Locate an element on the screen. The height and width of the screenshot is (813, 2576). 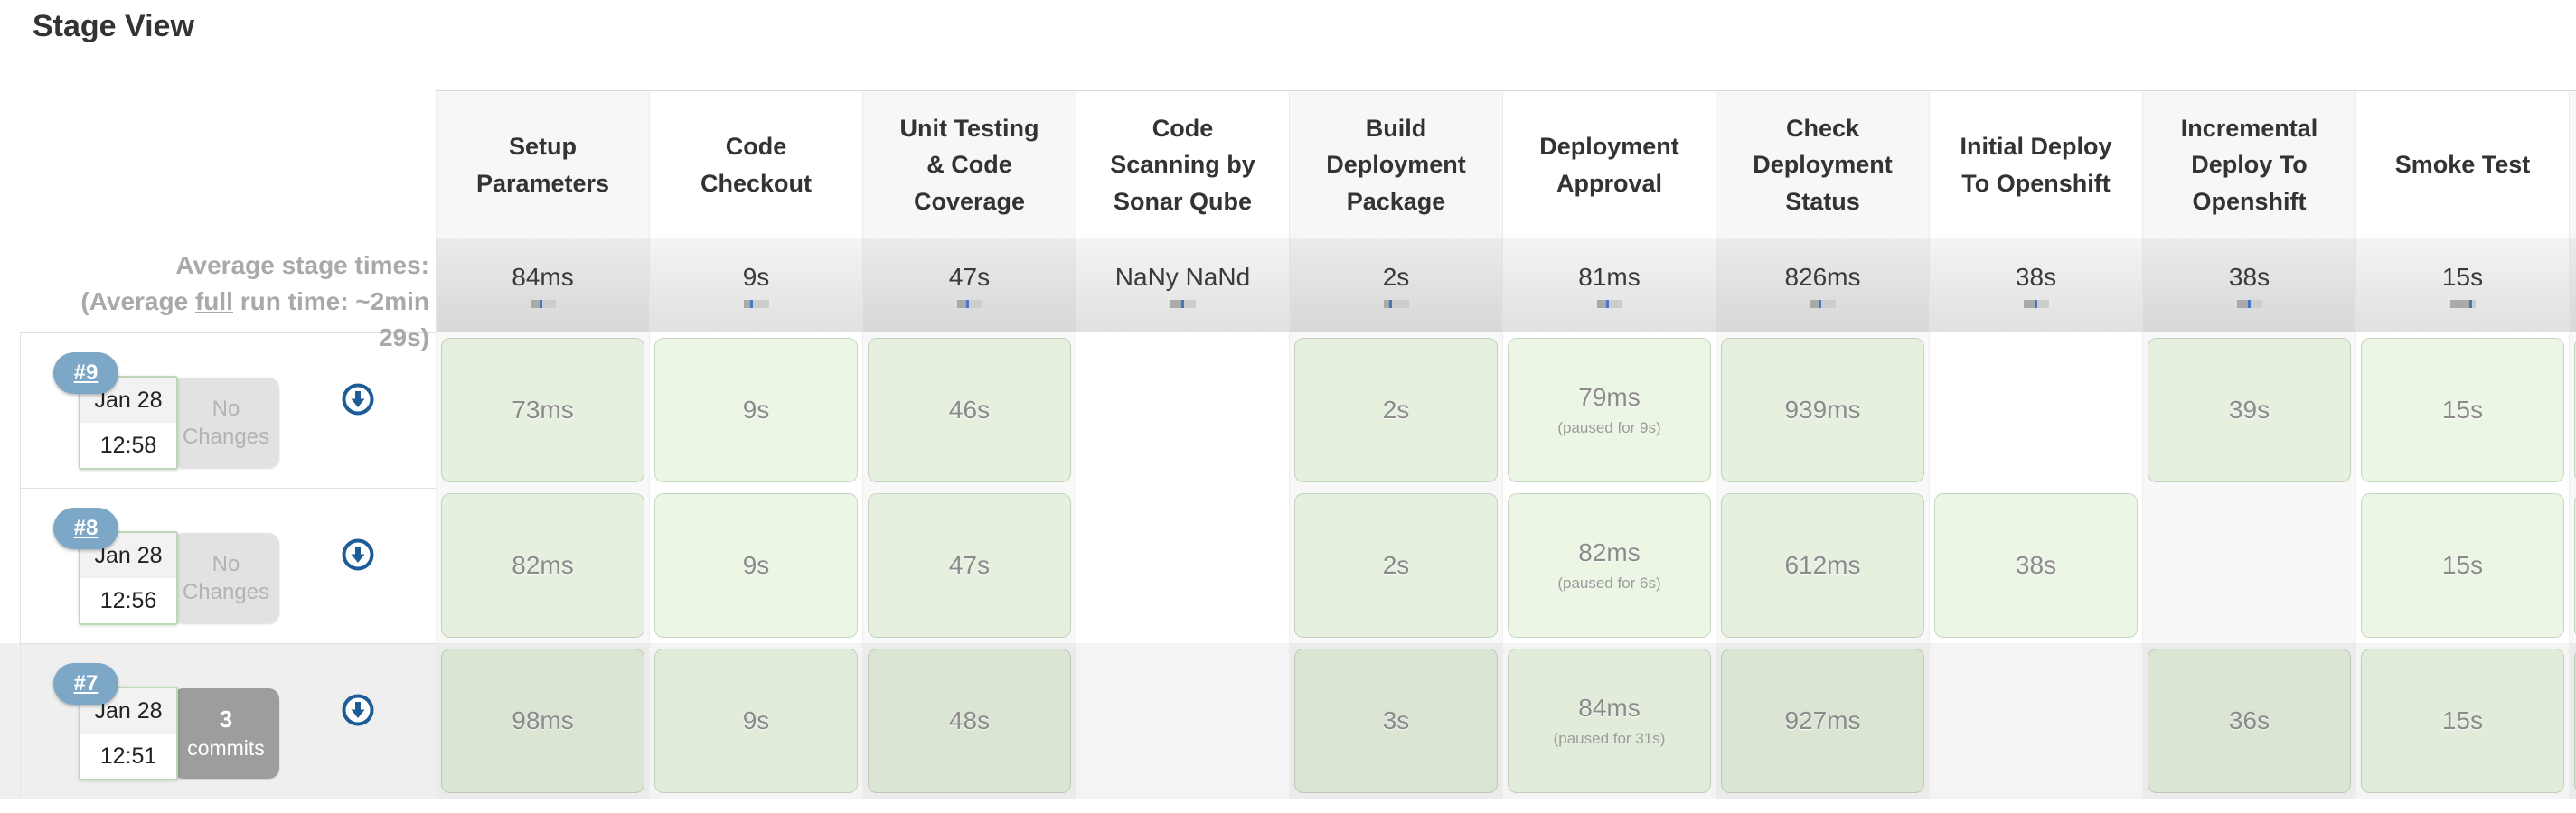
stage-cell-box: 73ms is located at coordinates (542, 410).